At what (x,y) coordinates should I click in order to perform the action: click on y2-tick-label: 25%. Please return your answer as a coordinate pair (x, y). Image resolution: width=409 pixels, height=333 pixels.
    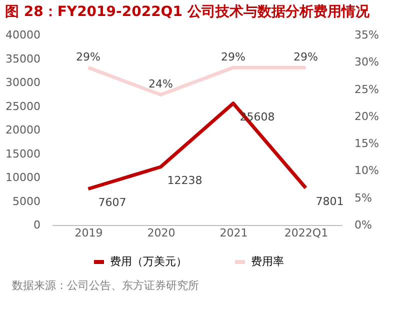
    Looking at the image, I should click on (366, 89).